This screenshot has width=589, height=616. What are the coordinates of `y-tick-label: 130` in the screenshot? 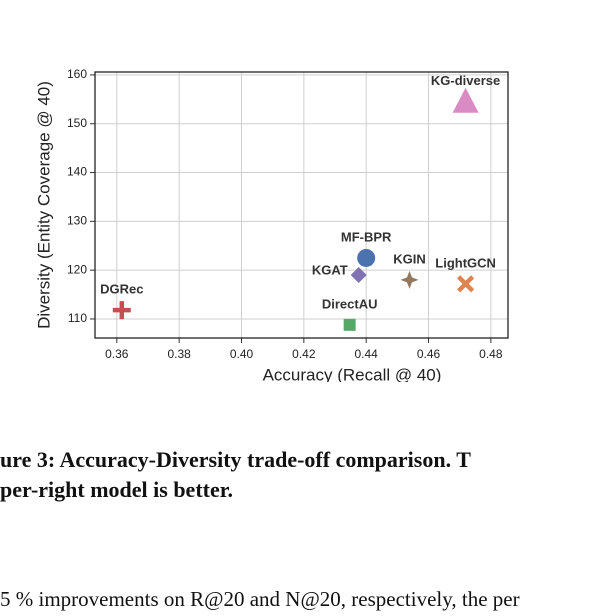 It's located at (77, 221).